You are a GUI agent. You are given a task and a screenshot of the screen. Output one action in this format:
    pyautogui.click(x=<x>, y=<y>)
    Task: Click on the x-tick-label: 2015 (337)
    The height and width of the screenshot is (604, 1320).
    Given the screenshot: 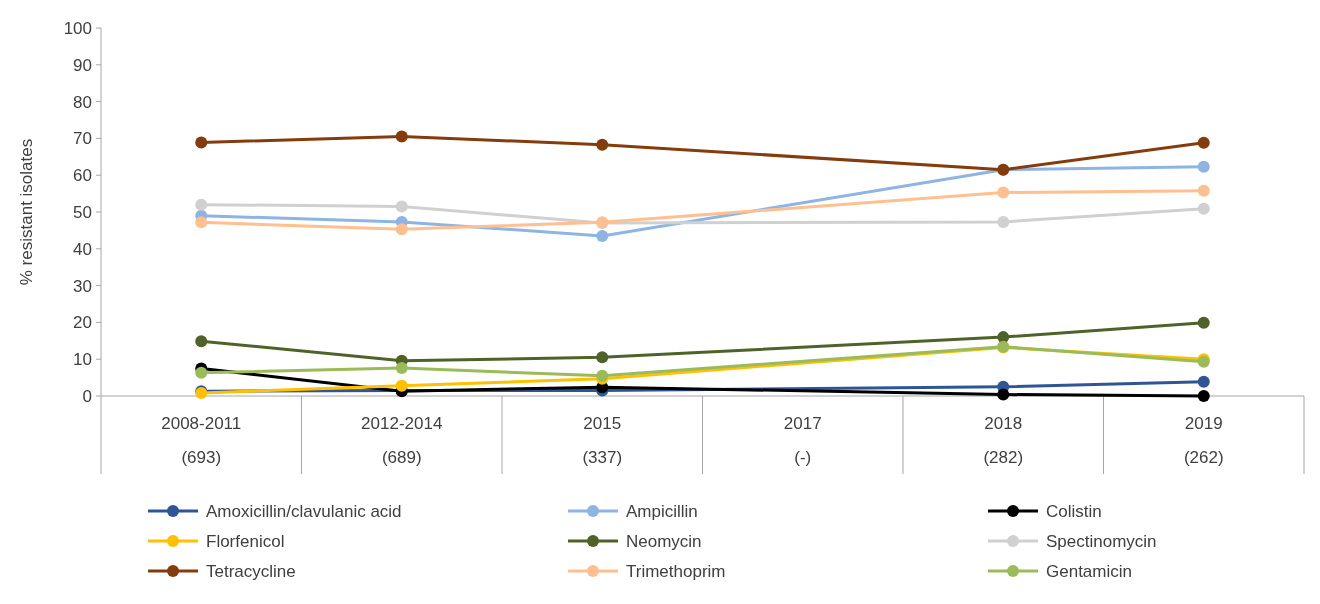 What is the action you would take?
    pyautogui.click(x=602, y=440)
    